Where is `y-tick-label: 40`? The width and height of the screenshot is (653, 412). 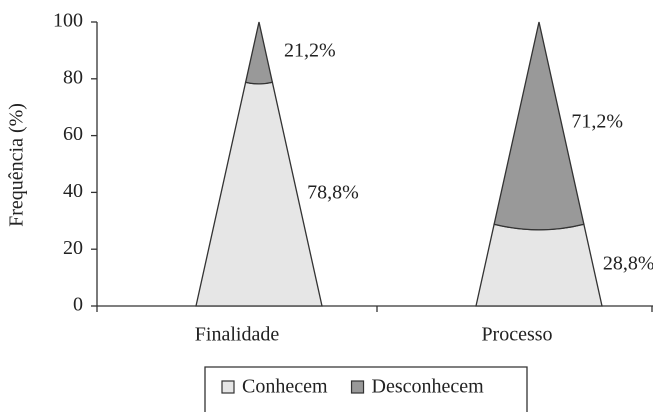 y-tick-label: 40 is located at coordinates (73, 191).